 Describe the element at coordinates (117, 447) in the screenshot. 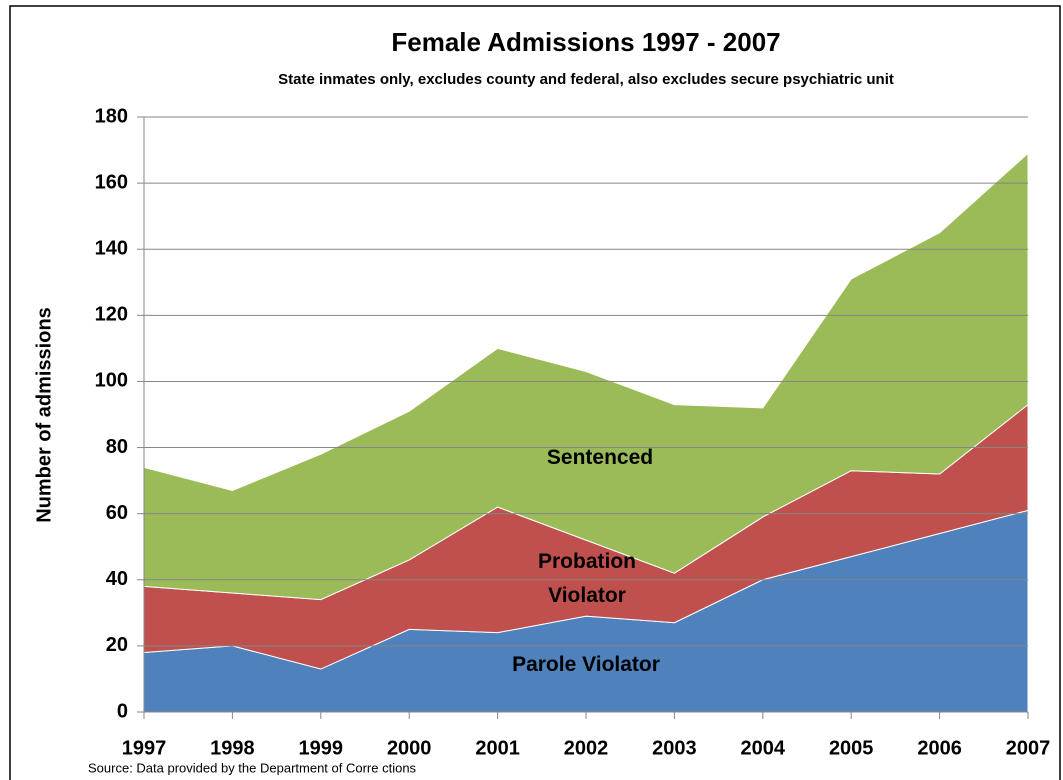

I see `y-tick-label: 80` at that location.